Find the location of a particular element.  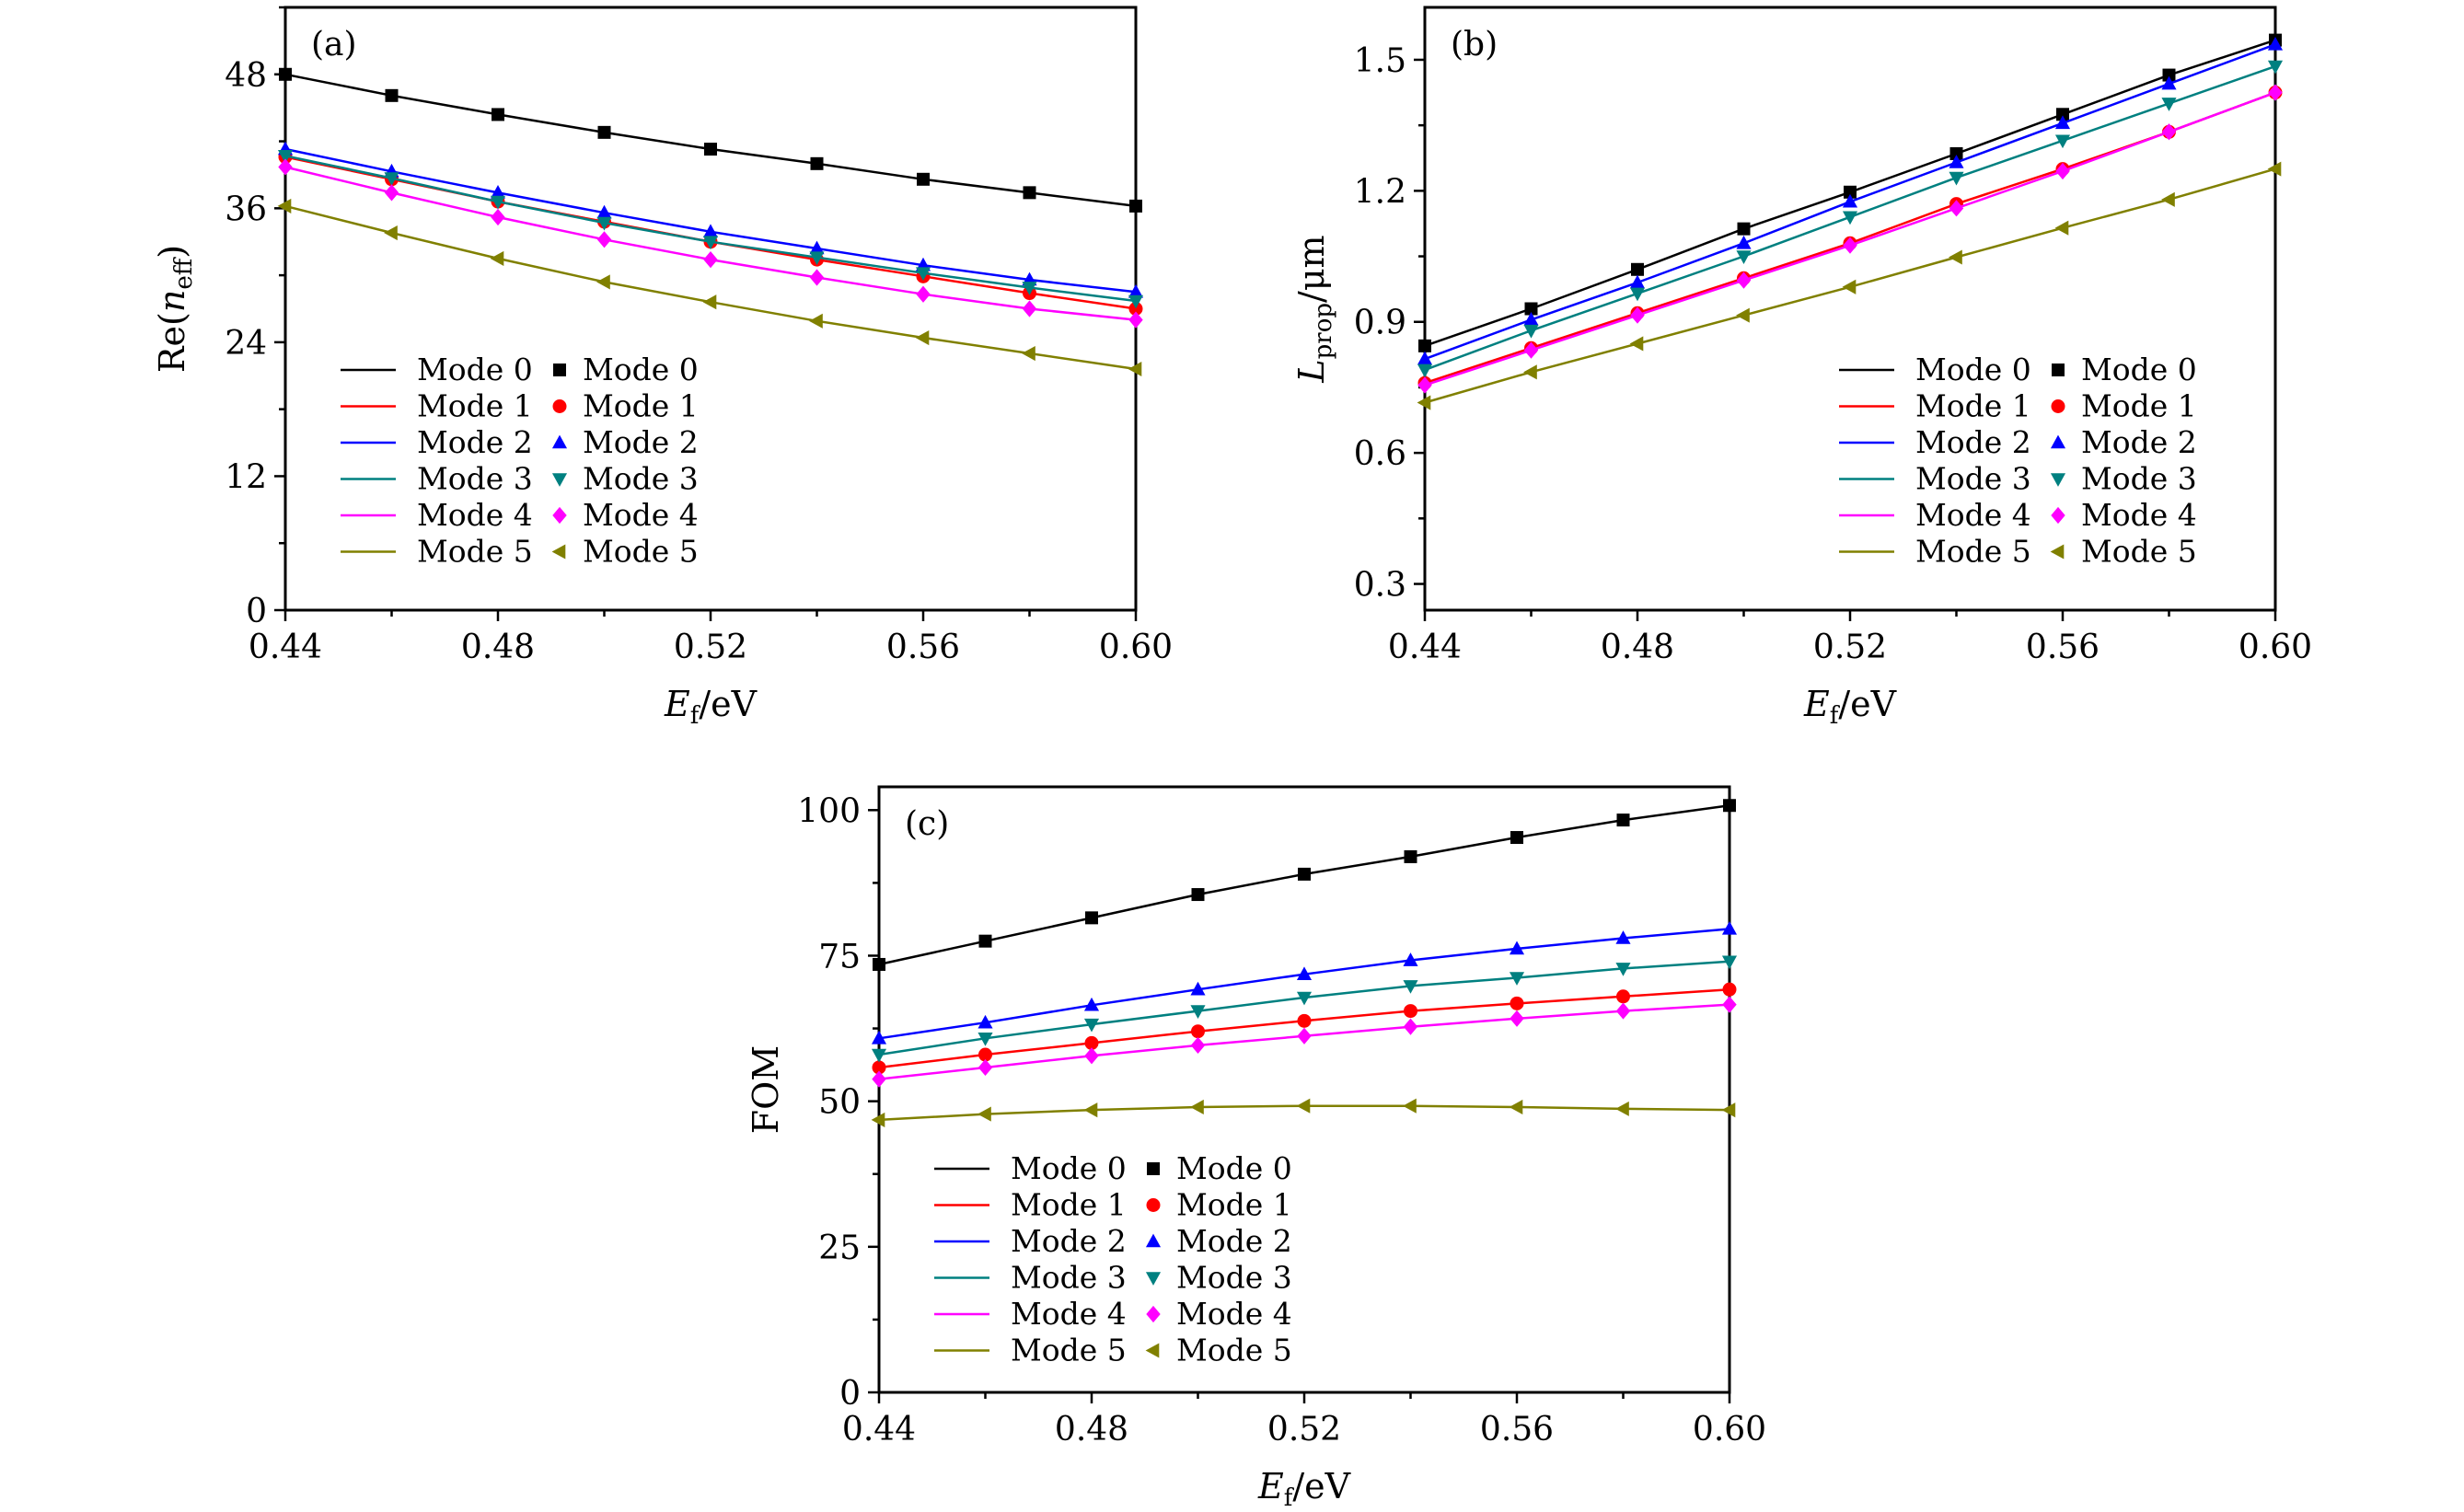

y-axis-title: FOM is located at coordinates (766, 1089).